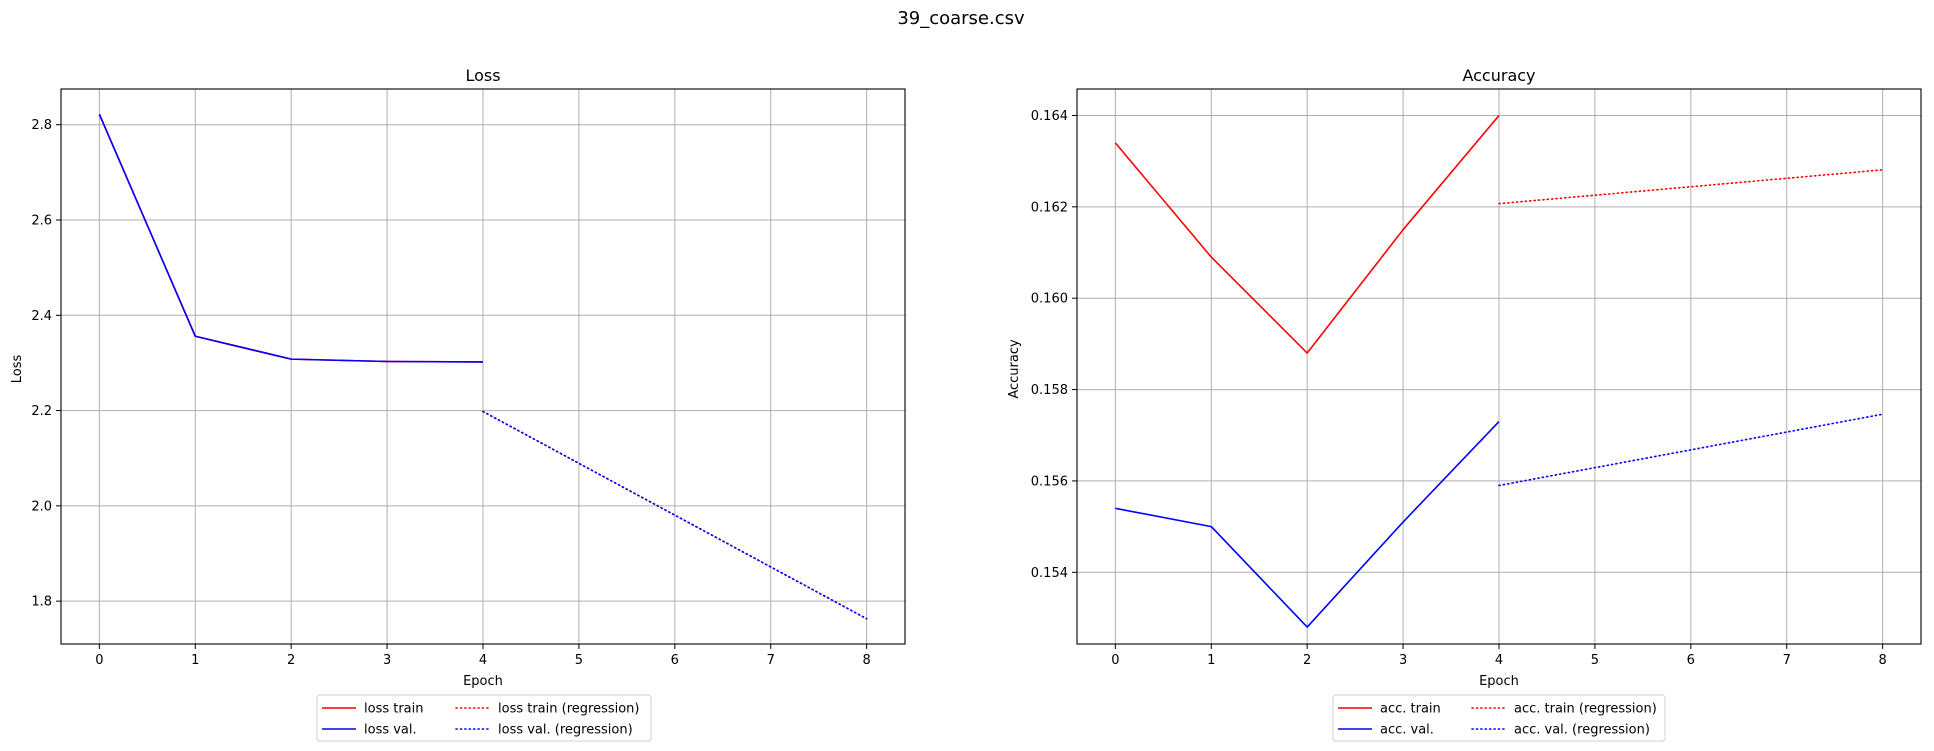  Describe the element at coordinates (482, 75) in the screenshot. I see `loss-chart-title: Loss` at that location.